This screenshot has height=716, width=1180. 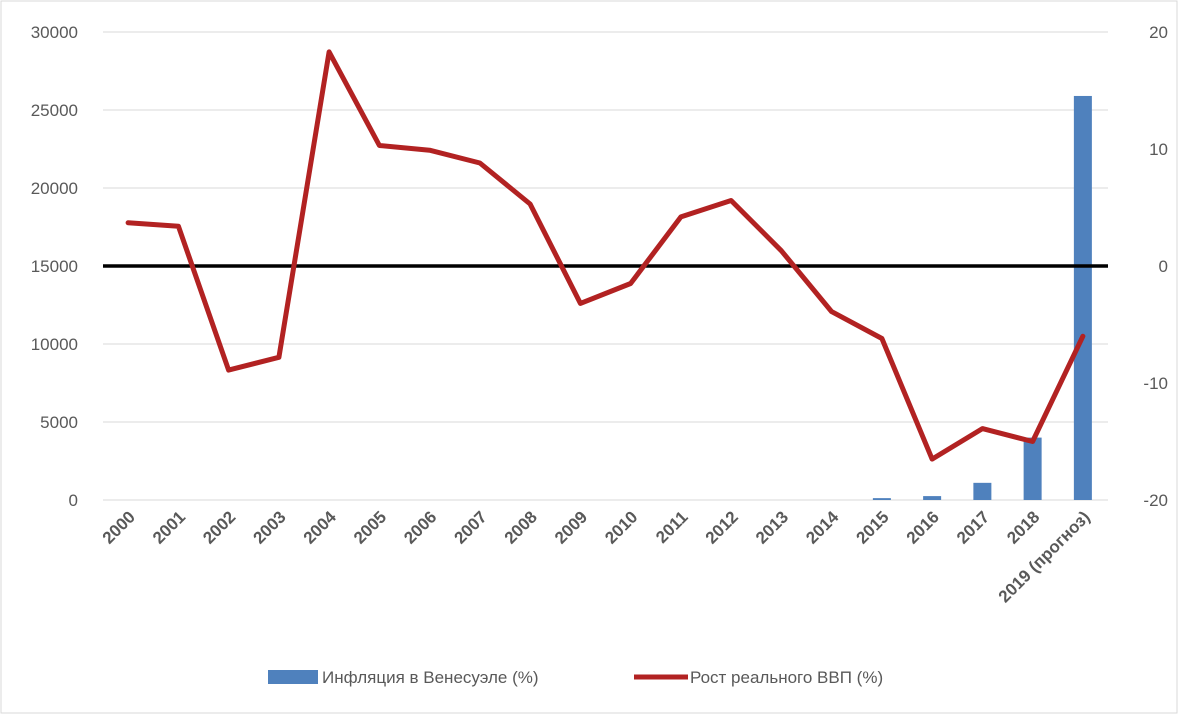 I want to click on y-left-tick-label: 0, so click(x=73, y=500).